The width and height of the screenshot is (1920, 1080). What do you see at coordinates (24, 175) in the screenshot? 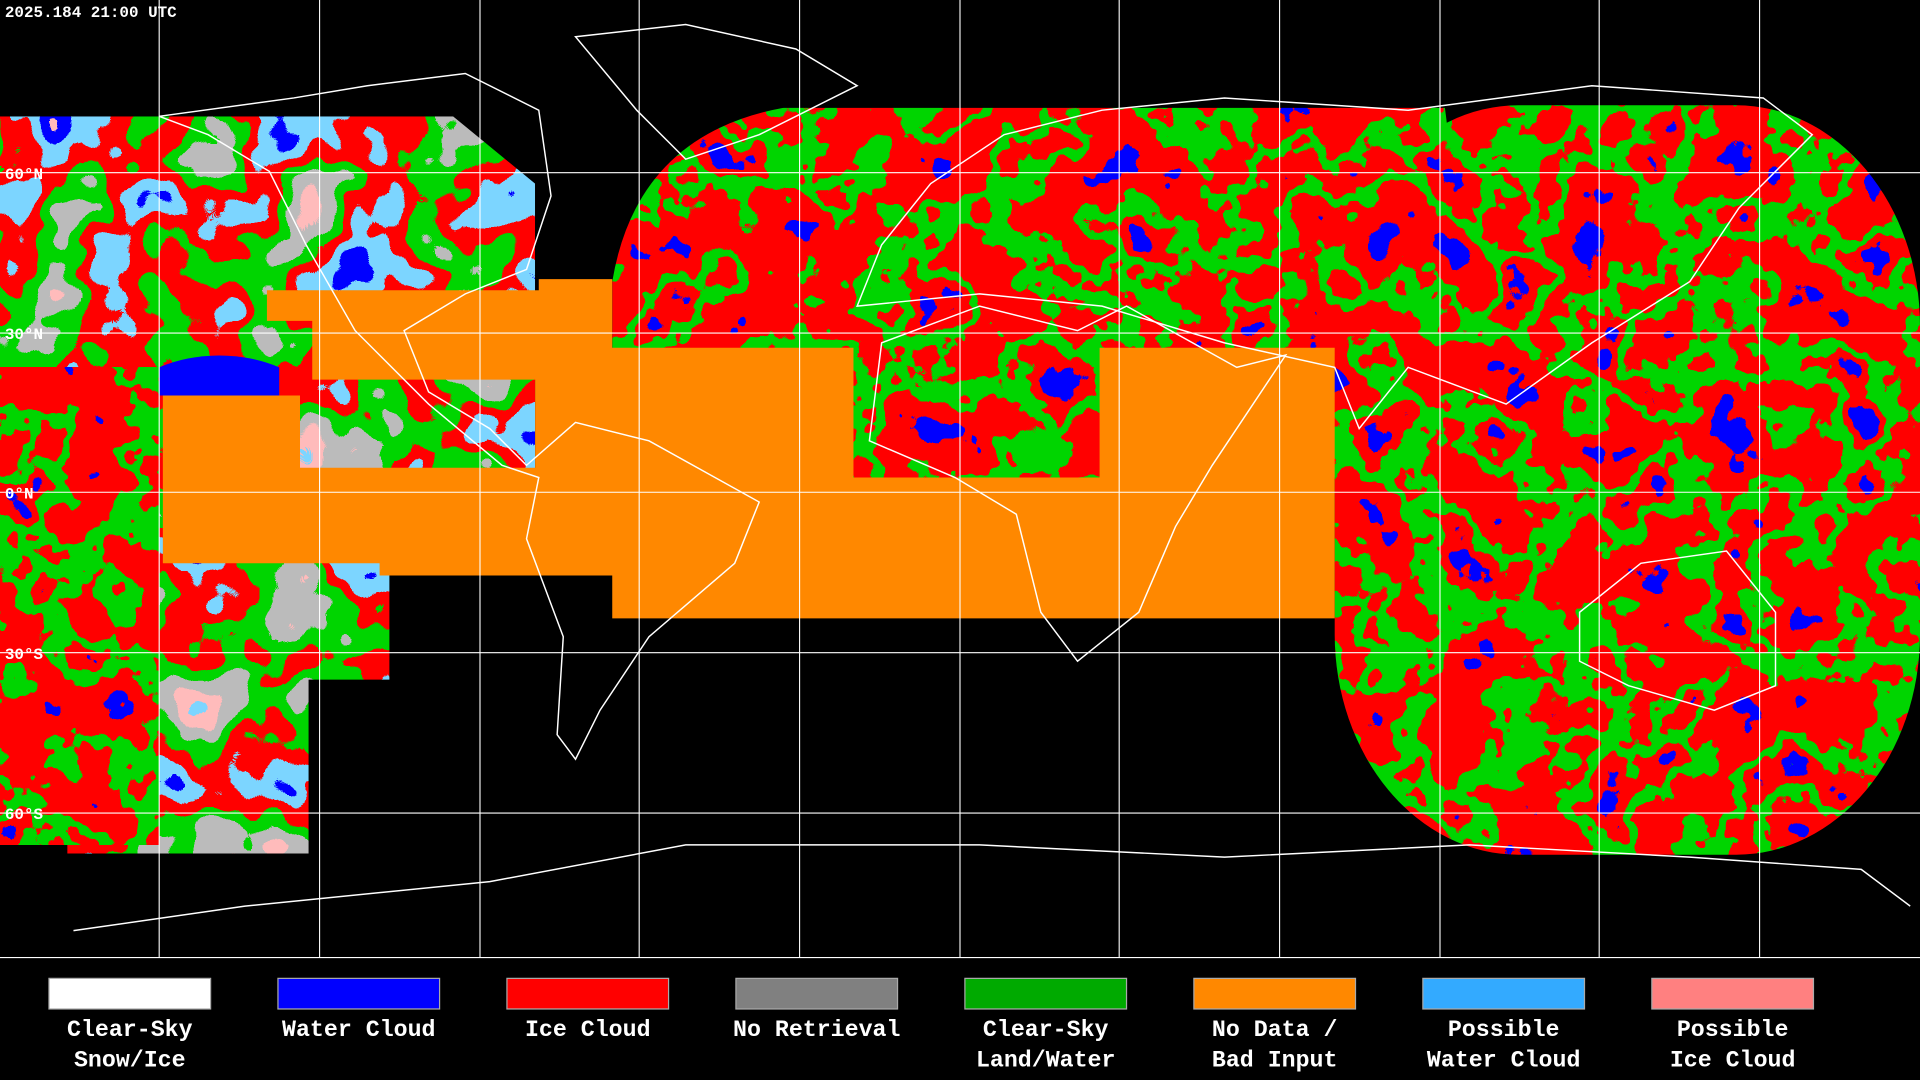
I see `latitude-label: 60°N` at bounding box center [24, 175].